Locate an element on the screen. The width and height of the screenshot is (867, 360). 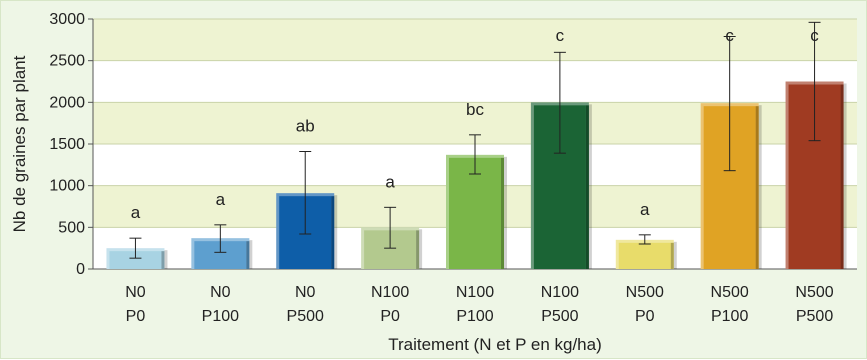
x-axis-title: Traitement (N et P en kg/ha) is located at coordinates (495, 344).